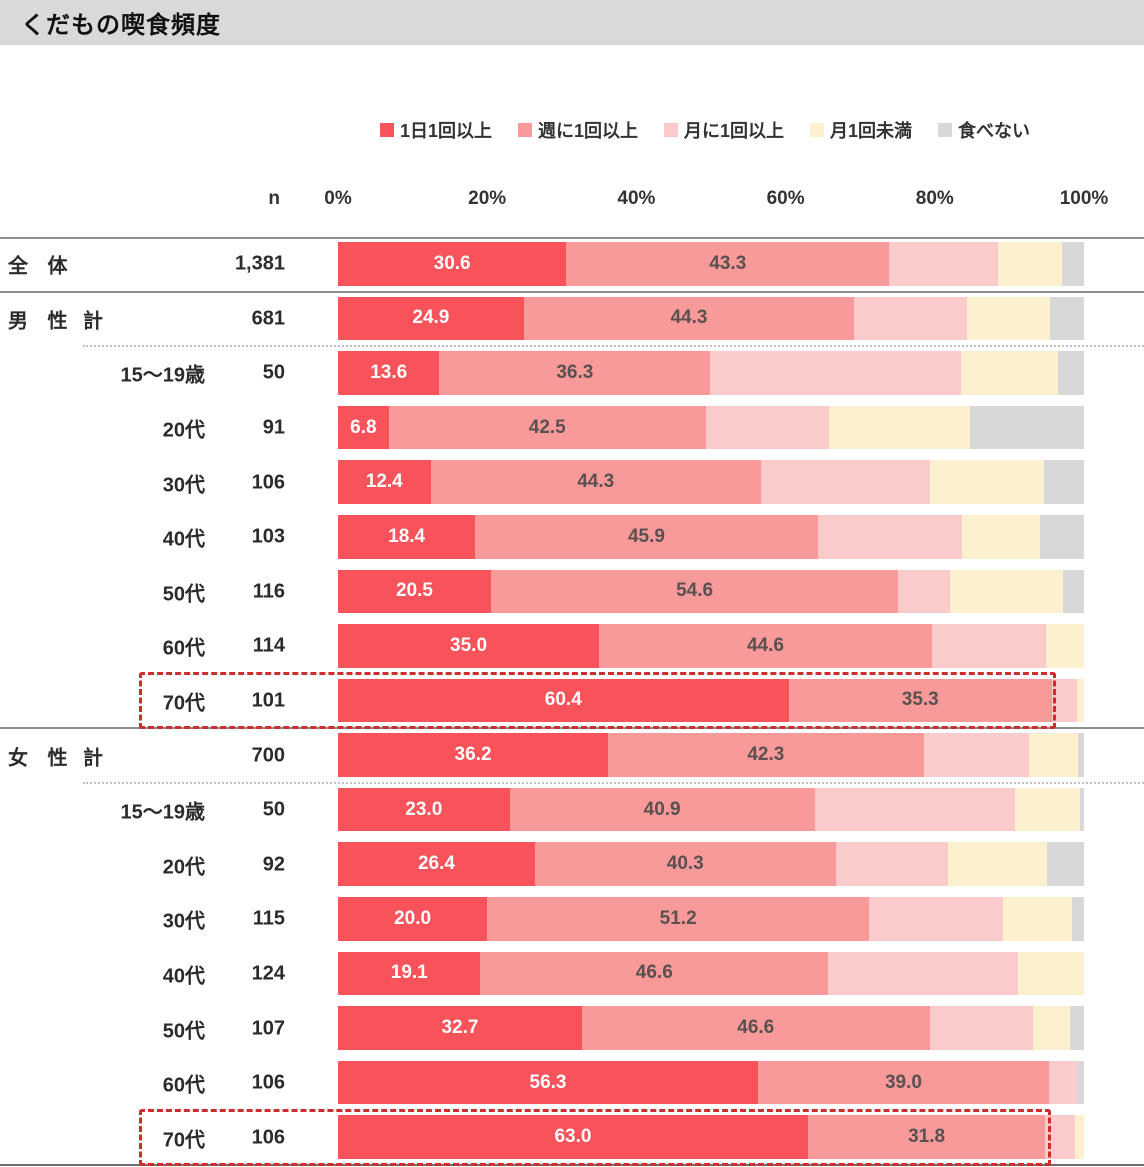  I want to click on bar-value-label: 42.3, so click(766, 755).